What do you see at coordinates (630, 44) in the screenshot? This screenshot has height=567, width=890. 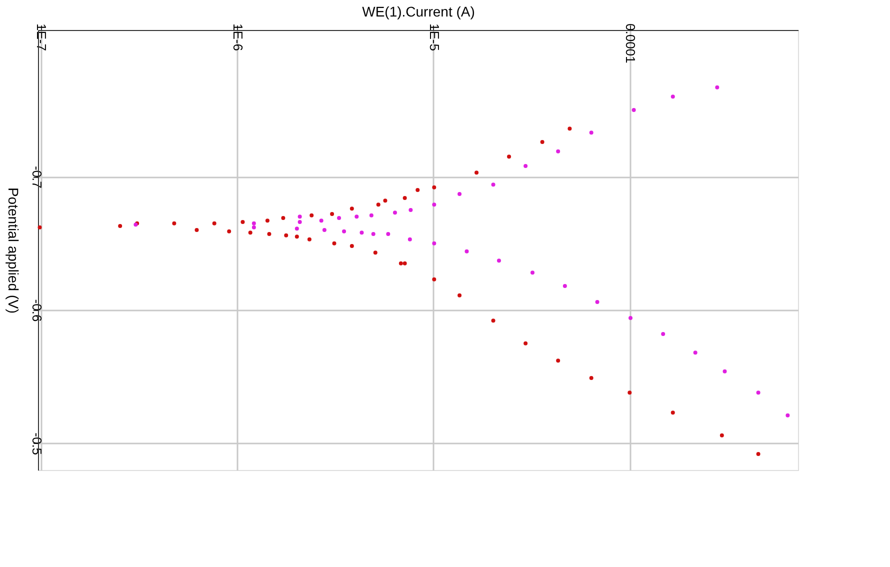 I see `x-tick-label: 0.0001` at bounding box center [630, 44].